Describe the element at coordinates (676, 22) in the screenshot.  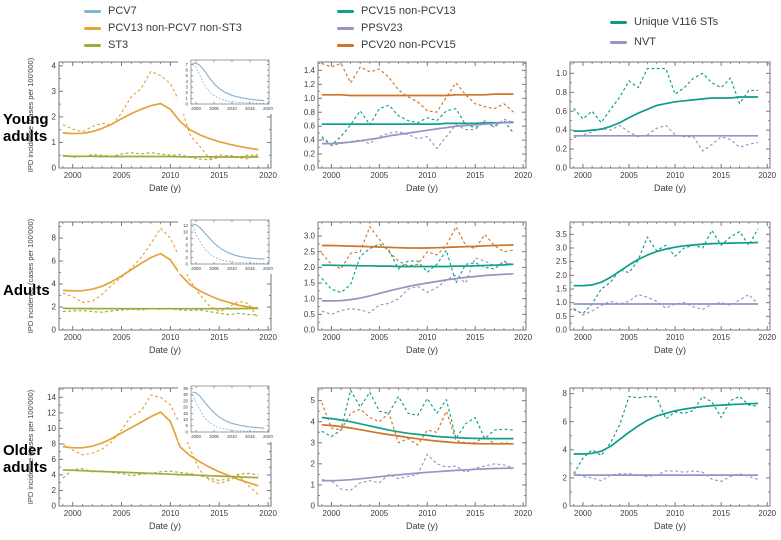
I see `legend-label-v116: Unique V116 STs` at that location.